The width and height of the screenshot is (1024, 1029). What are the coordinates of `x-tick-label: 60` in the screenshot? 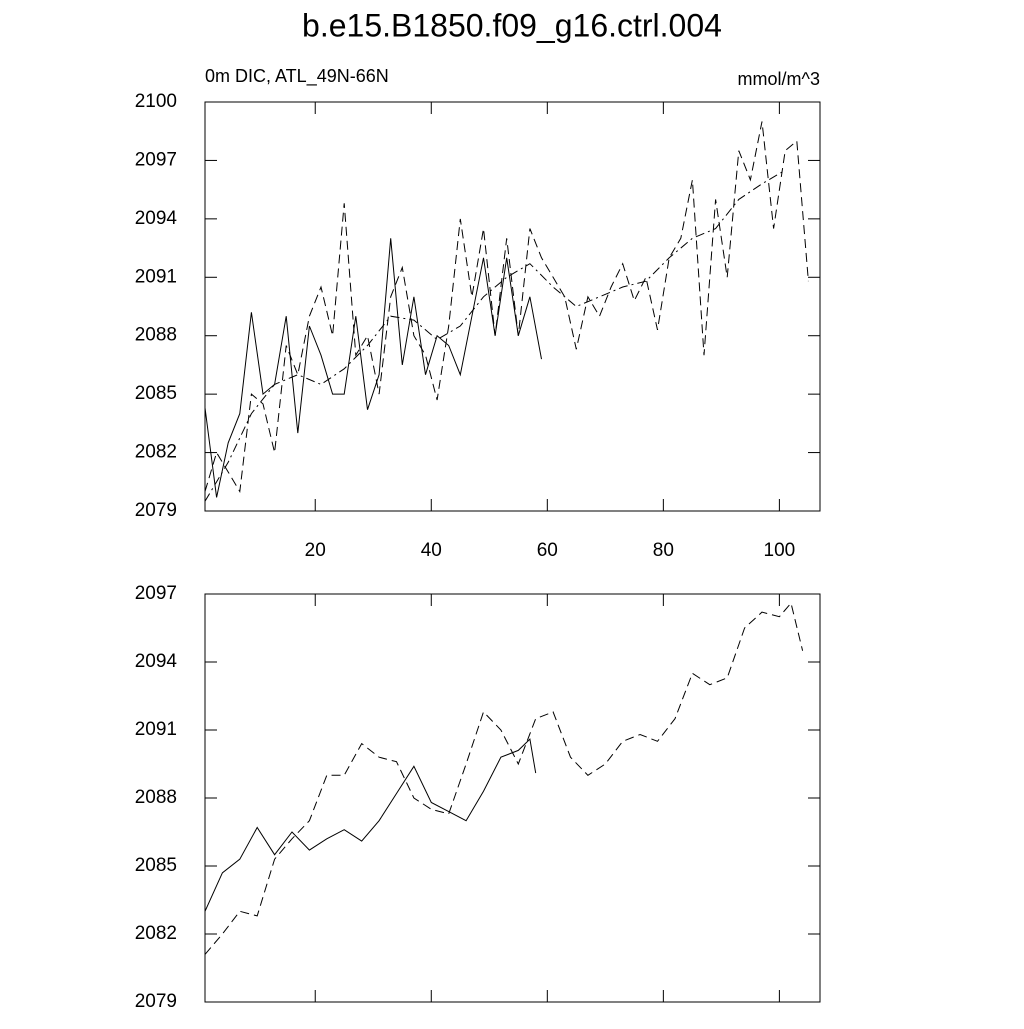 It's located at (547, 550).